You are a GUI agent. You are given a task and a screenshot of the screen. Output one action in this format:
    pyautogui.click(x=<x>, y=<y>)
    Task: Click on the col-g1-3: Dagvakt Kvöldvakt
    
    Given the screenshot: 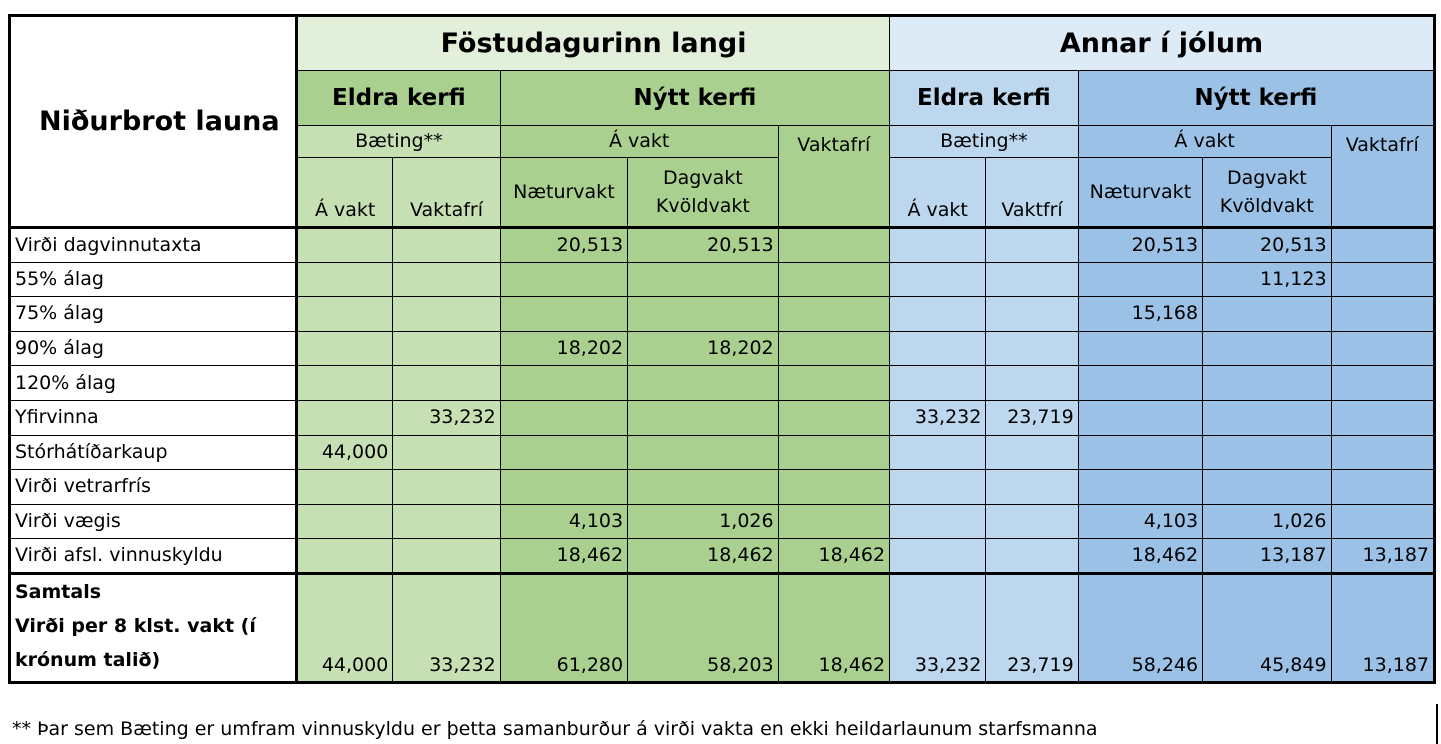 What is the action you would take?
    pyautogui.click(x=703, y=192)
    